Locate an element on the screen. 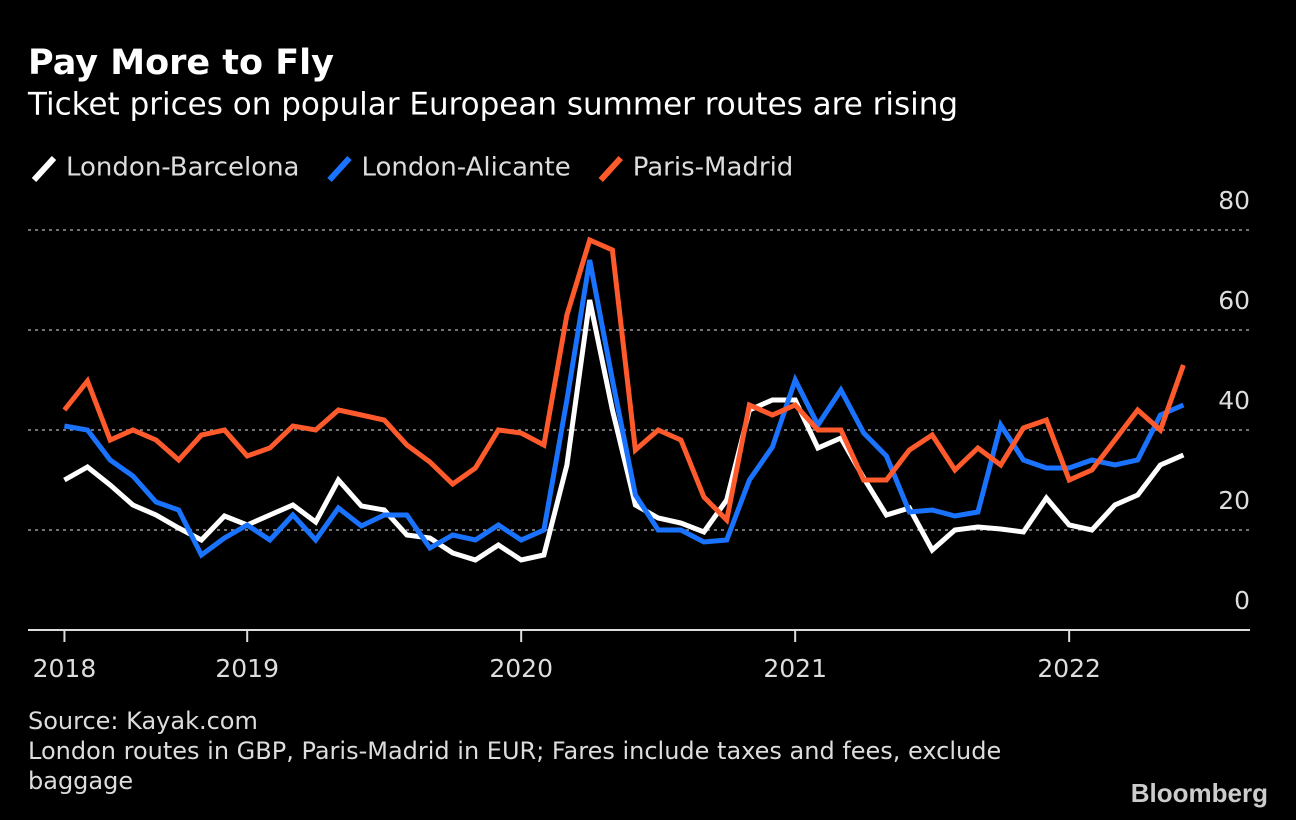  x-tick-label: 2021 is located at coordinates (795, 668).